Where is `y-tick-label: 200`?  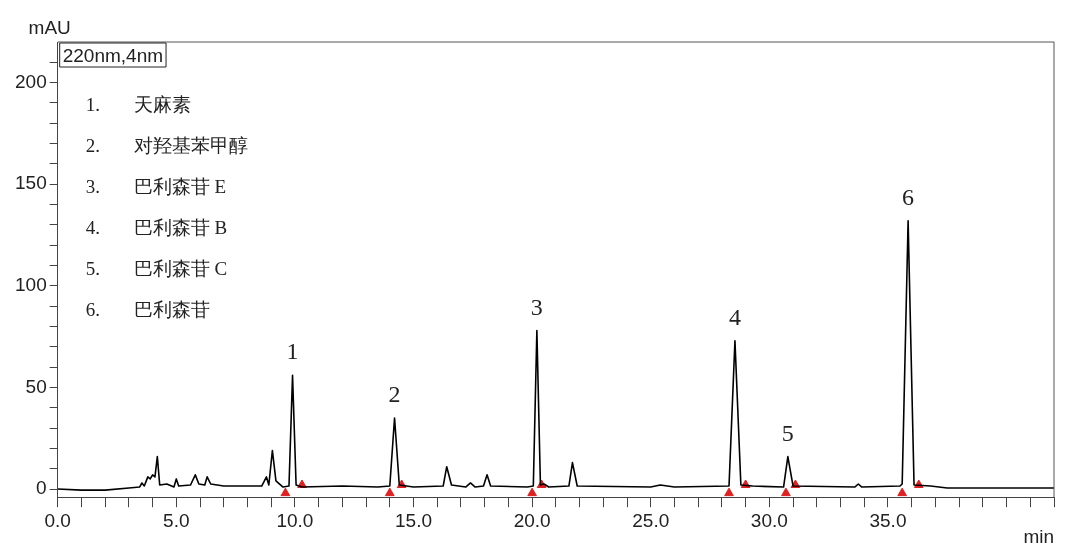 y-tick-label: 200 is located at coordinates (31, 81).